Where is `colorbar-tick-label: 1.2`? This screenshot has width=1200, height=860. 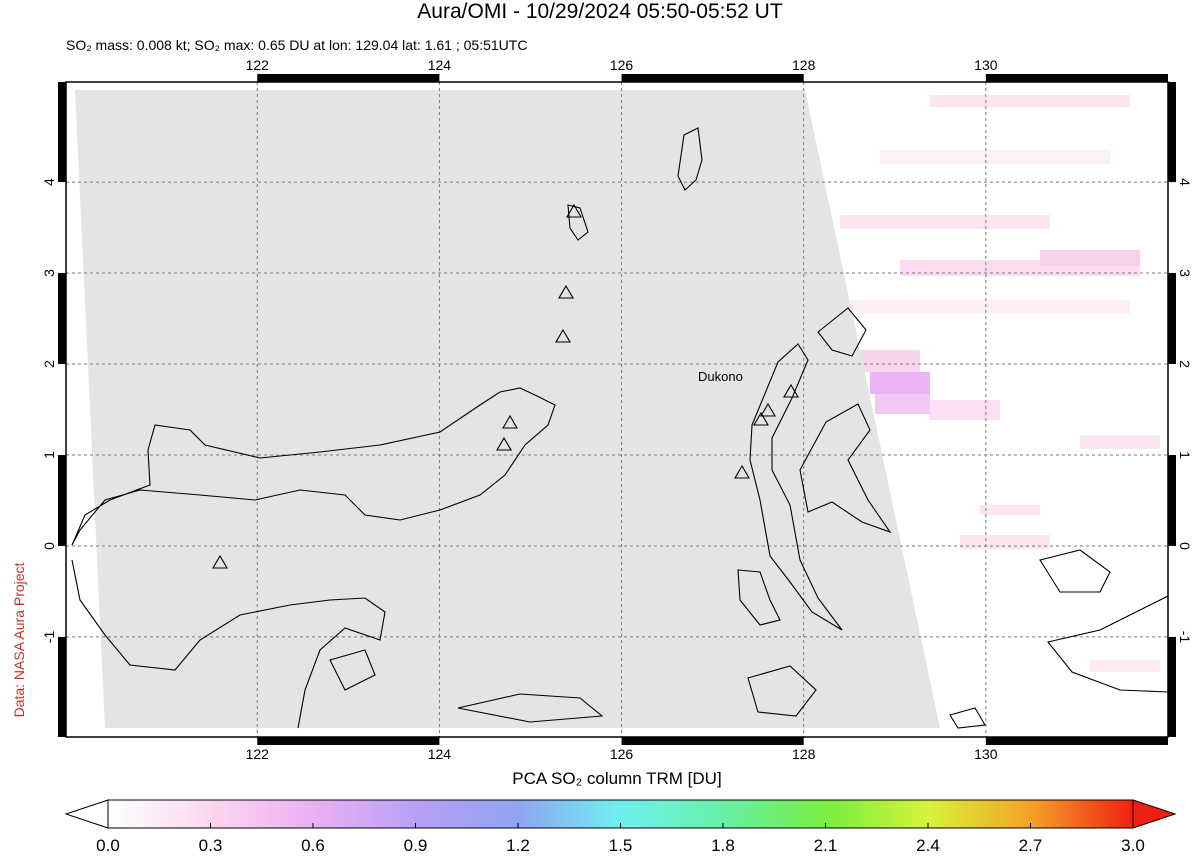 colorbar-tick-label: 1.2 is located at coordinates (518, 845).